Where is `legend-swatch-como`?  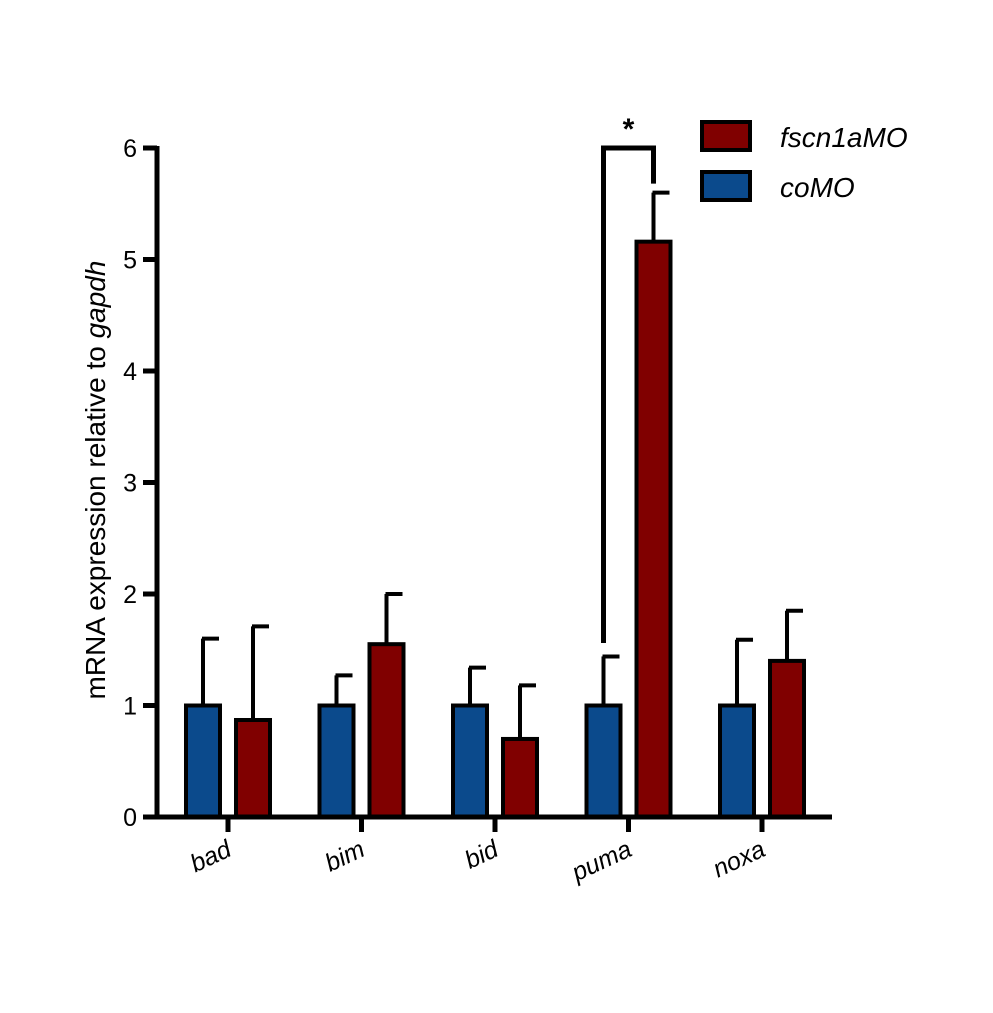
legend-swatch-como is located at coordinates (726, 186).